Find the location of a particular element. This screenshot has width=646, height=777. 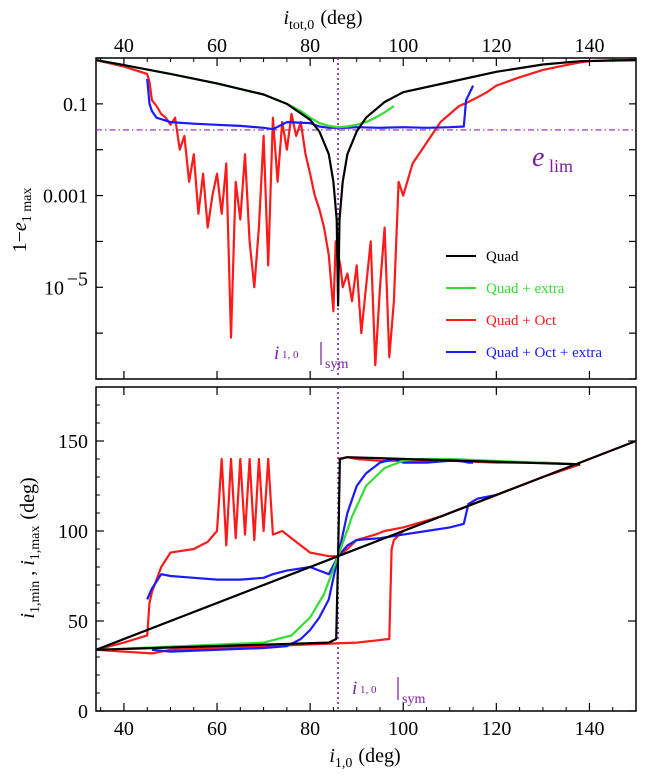

bottom-y-label-i1: i is located at coordinates (28, 616).